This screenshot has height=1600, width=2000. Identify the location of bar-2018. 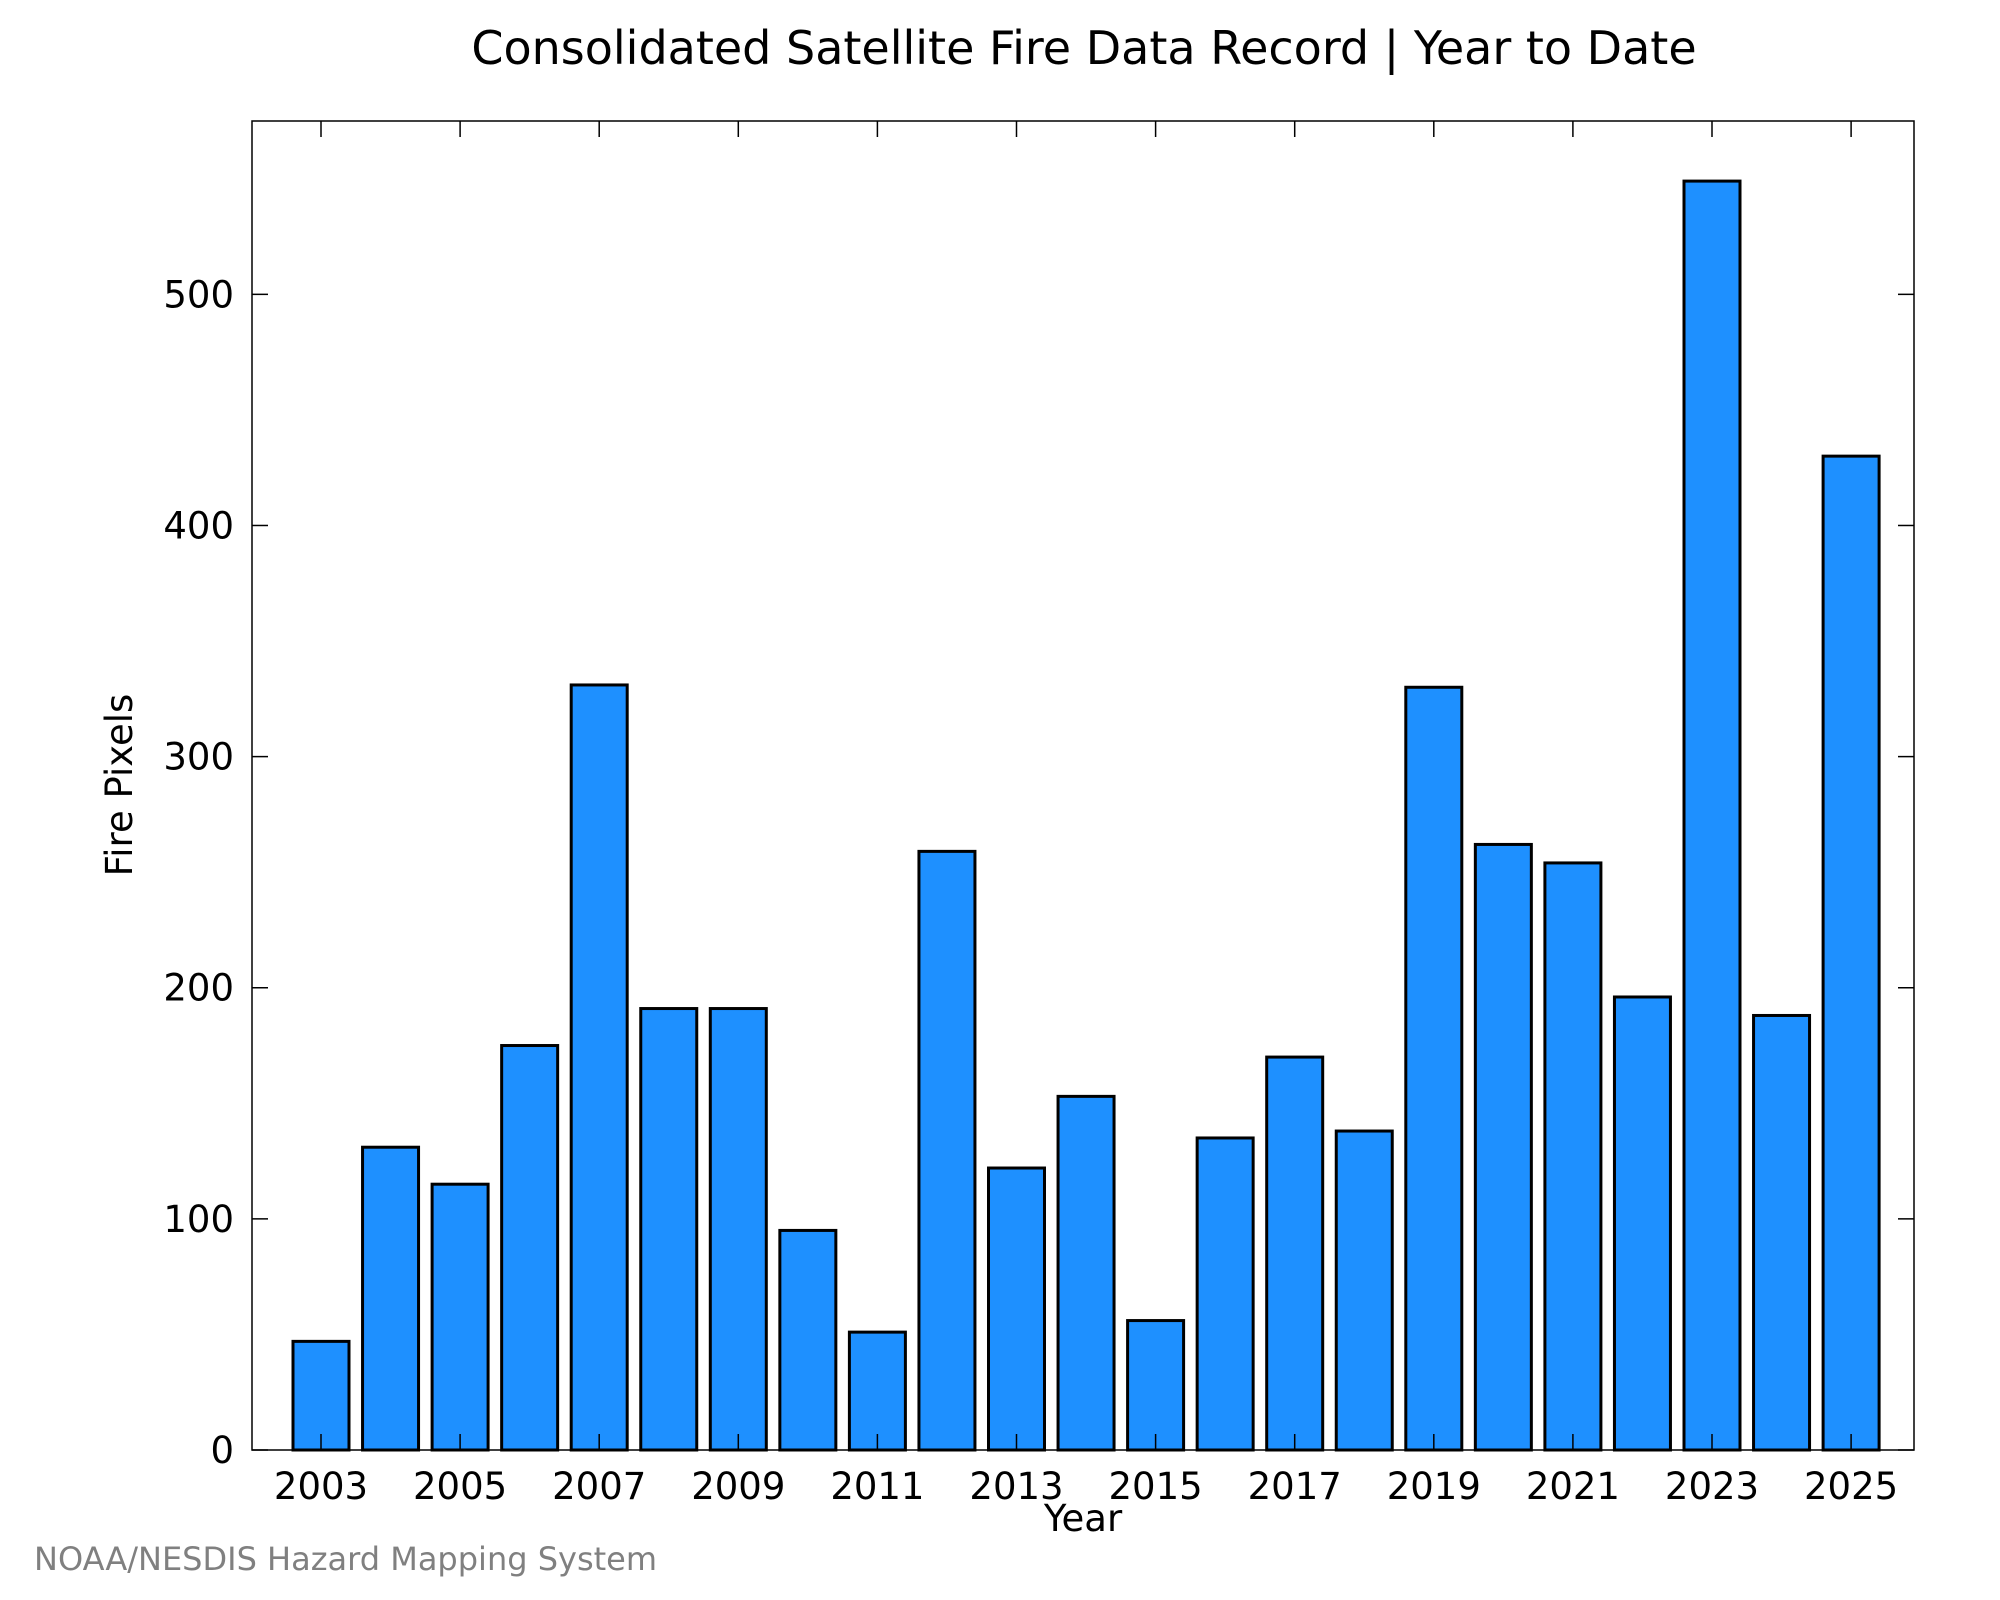
(1364, 1290).